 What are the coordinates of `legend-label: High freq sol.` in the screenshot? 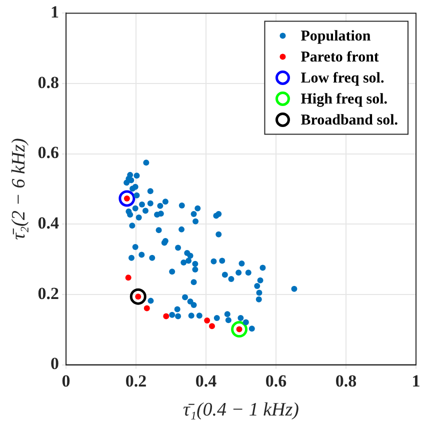 It's located at (344, 100).